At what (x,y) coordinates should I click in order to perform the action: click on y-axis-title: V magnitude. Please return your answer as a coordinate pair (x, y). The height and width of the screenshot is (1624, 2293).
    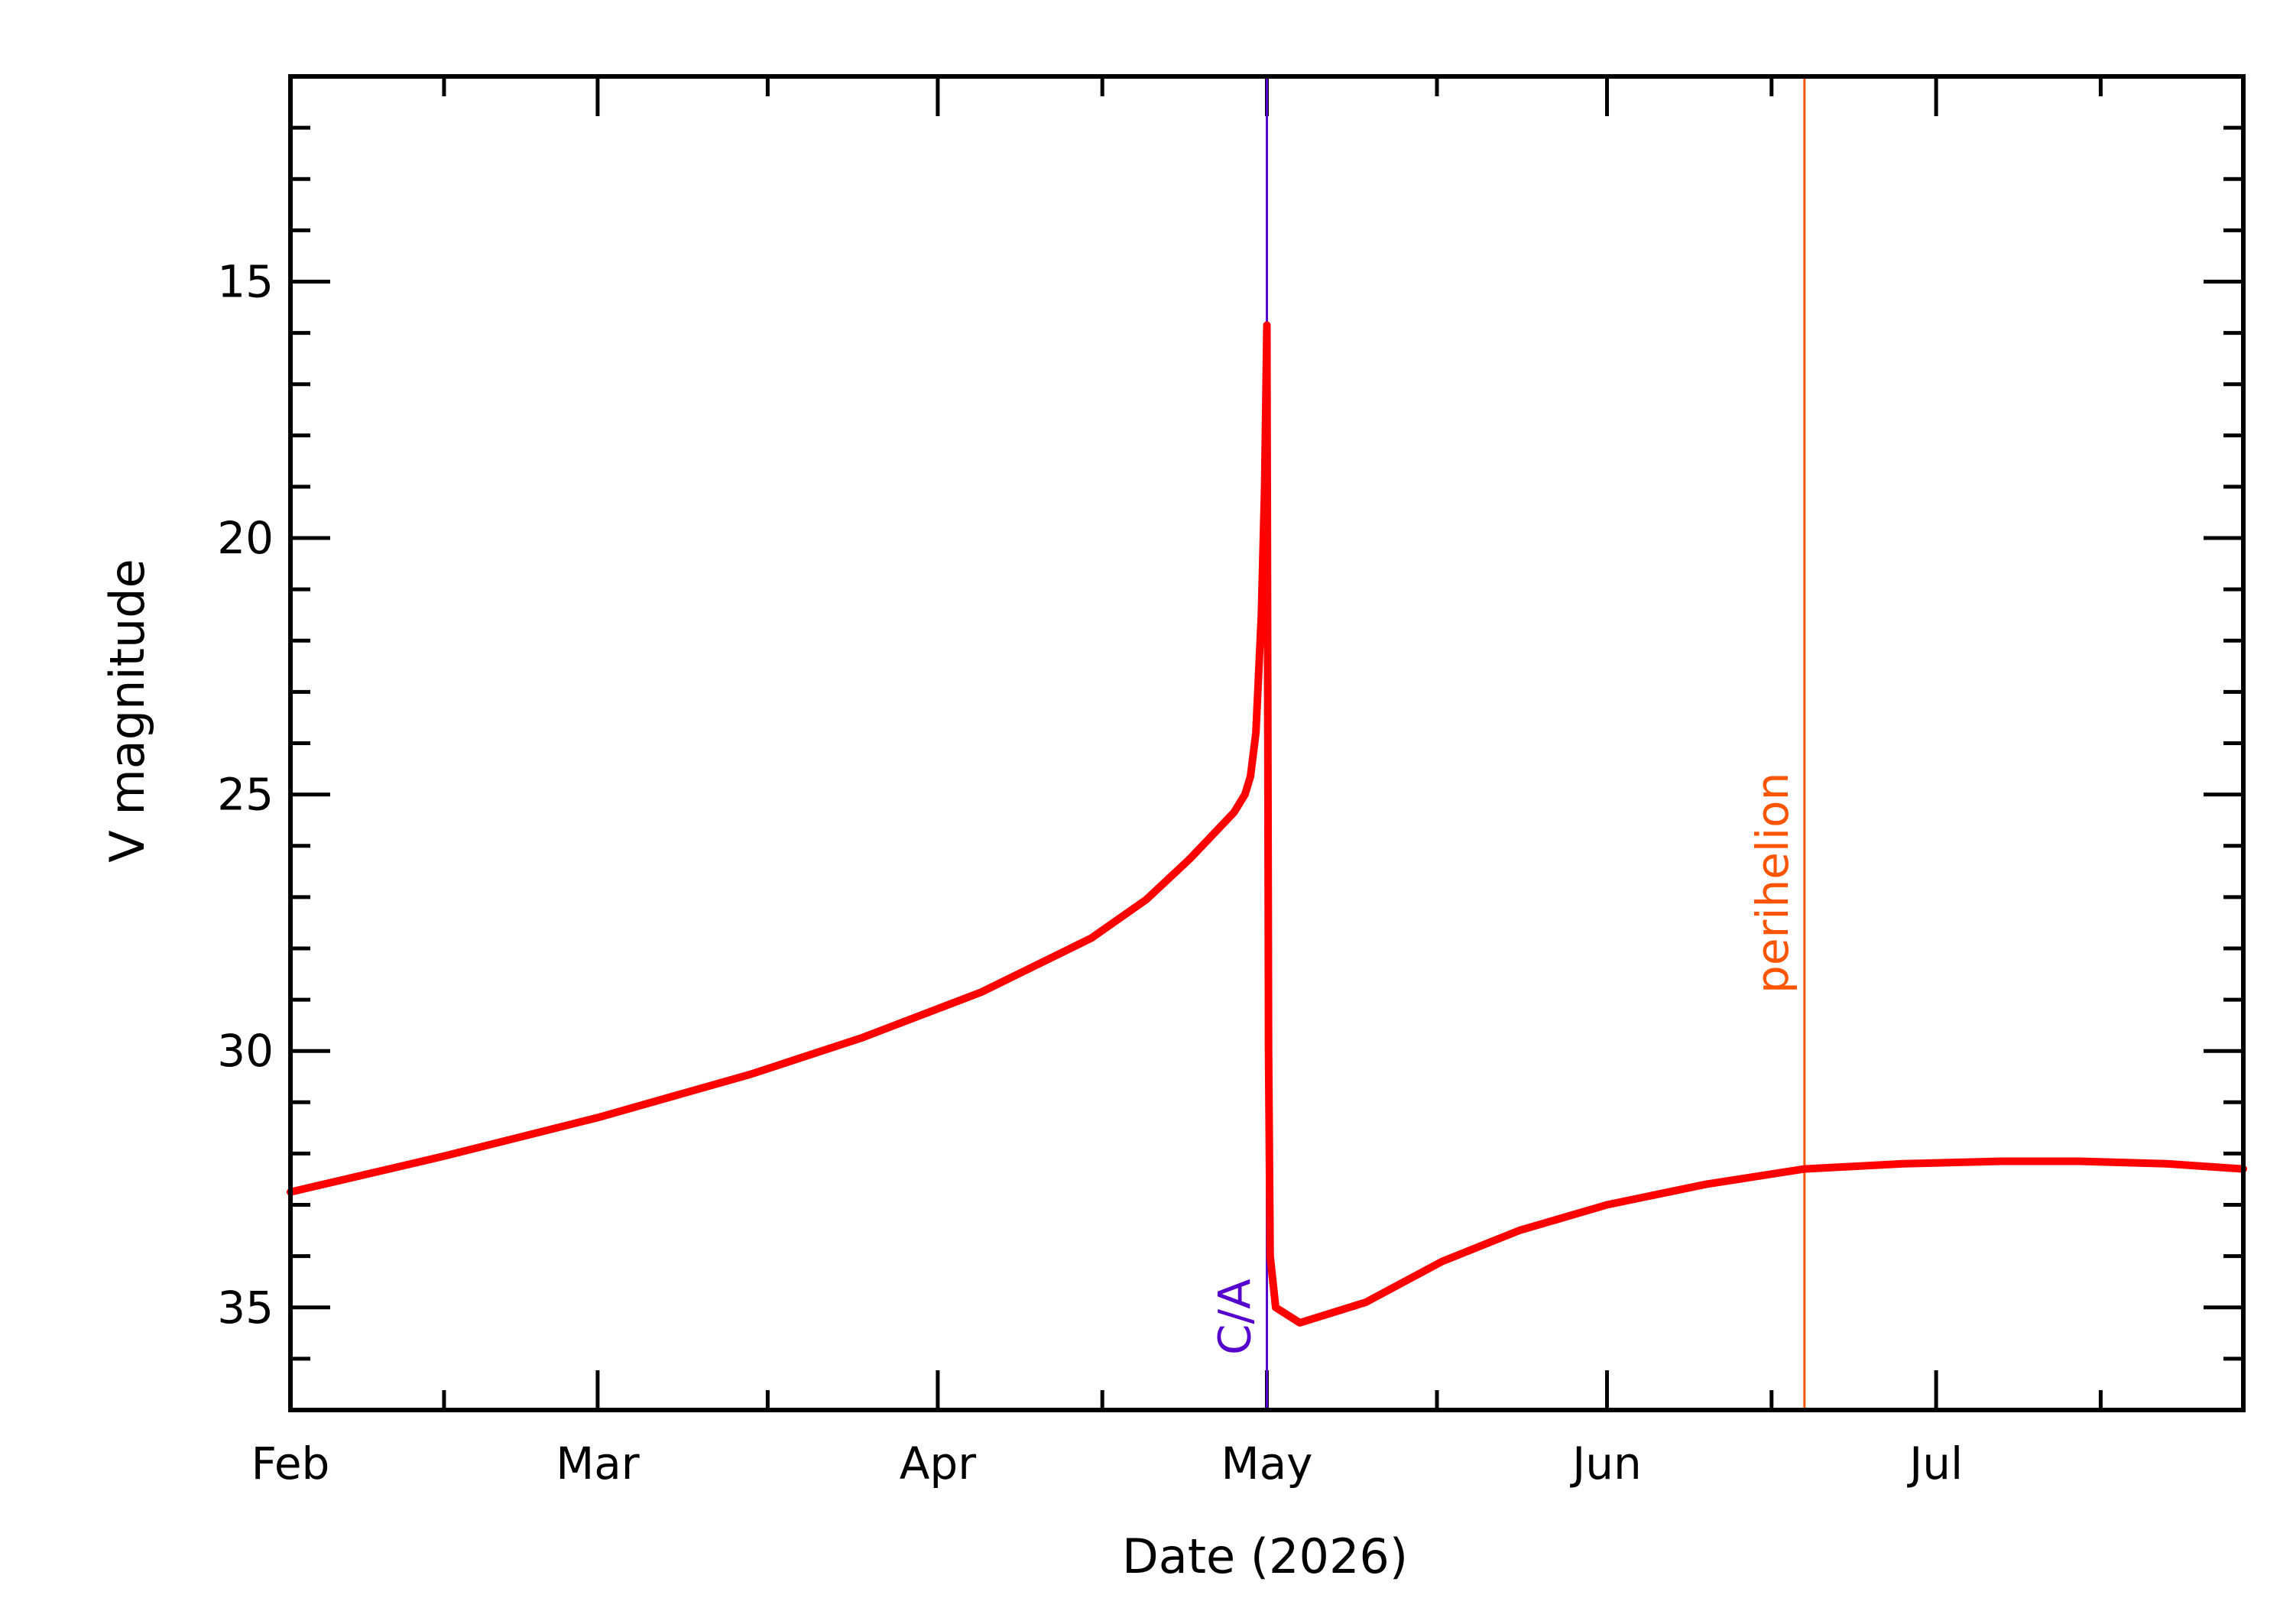
    Looking at the image, I should click on (127, 711).